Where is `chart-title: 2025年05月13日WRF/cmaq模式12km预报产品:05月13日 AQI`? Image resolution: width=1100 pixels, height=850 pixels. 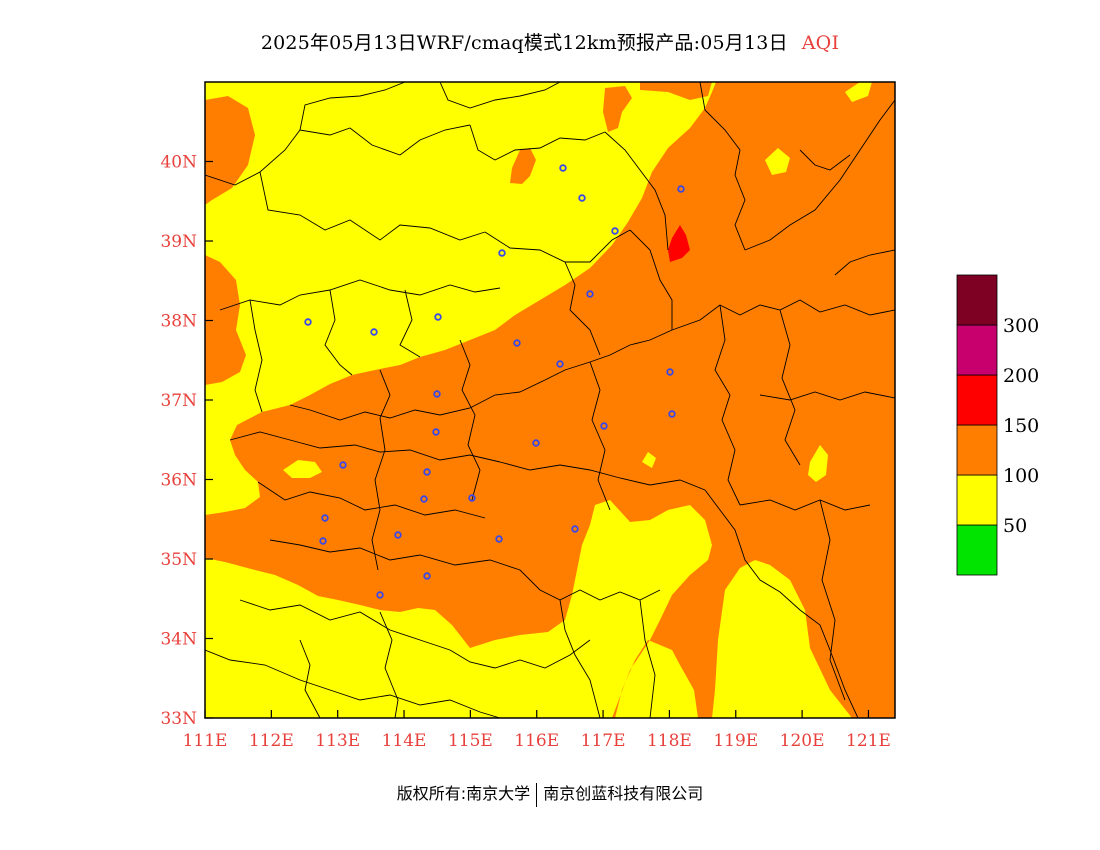 chart-title: 2025年05月13日WRF/cmaq模式12km预报产品:05月13日 AQI is located at coordinates (550, 41).